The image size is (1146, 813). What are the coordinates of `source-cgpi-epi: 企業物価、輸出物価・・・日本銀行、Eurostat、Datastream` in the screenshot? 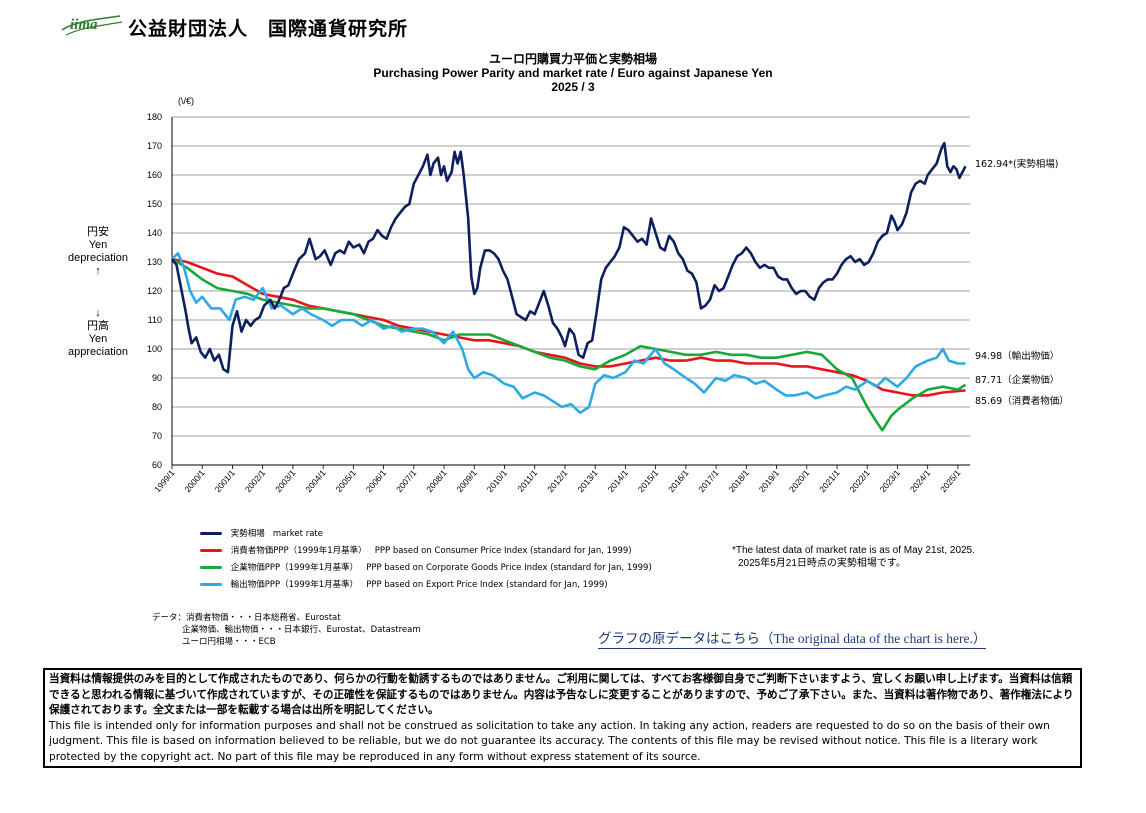 It's located at (301, 630).